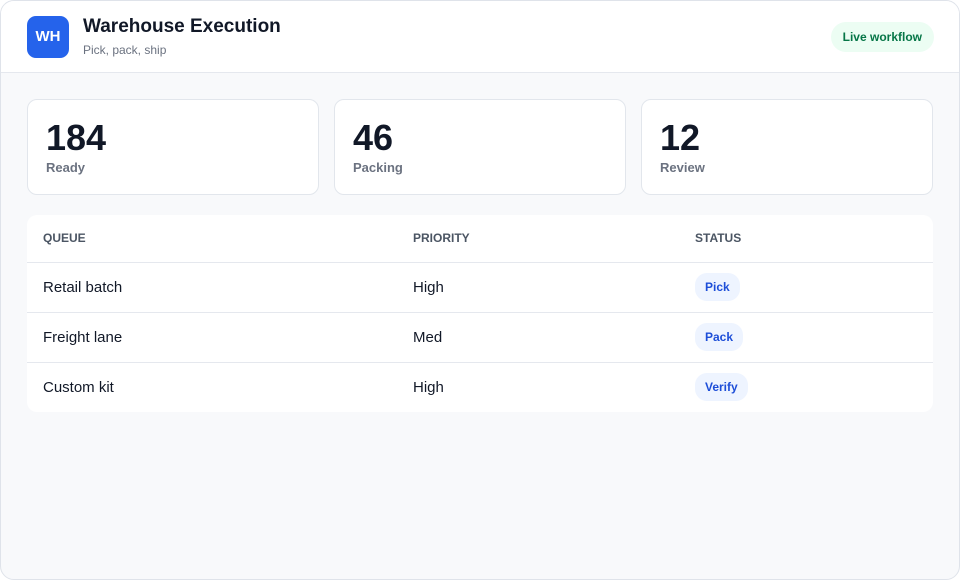 The image size is (960, 580). Describe the element at coordinates (480, 287) in the screenshot. I see `table-row: Retail batch High Pick` at that location.